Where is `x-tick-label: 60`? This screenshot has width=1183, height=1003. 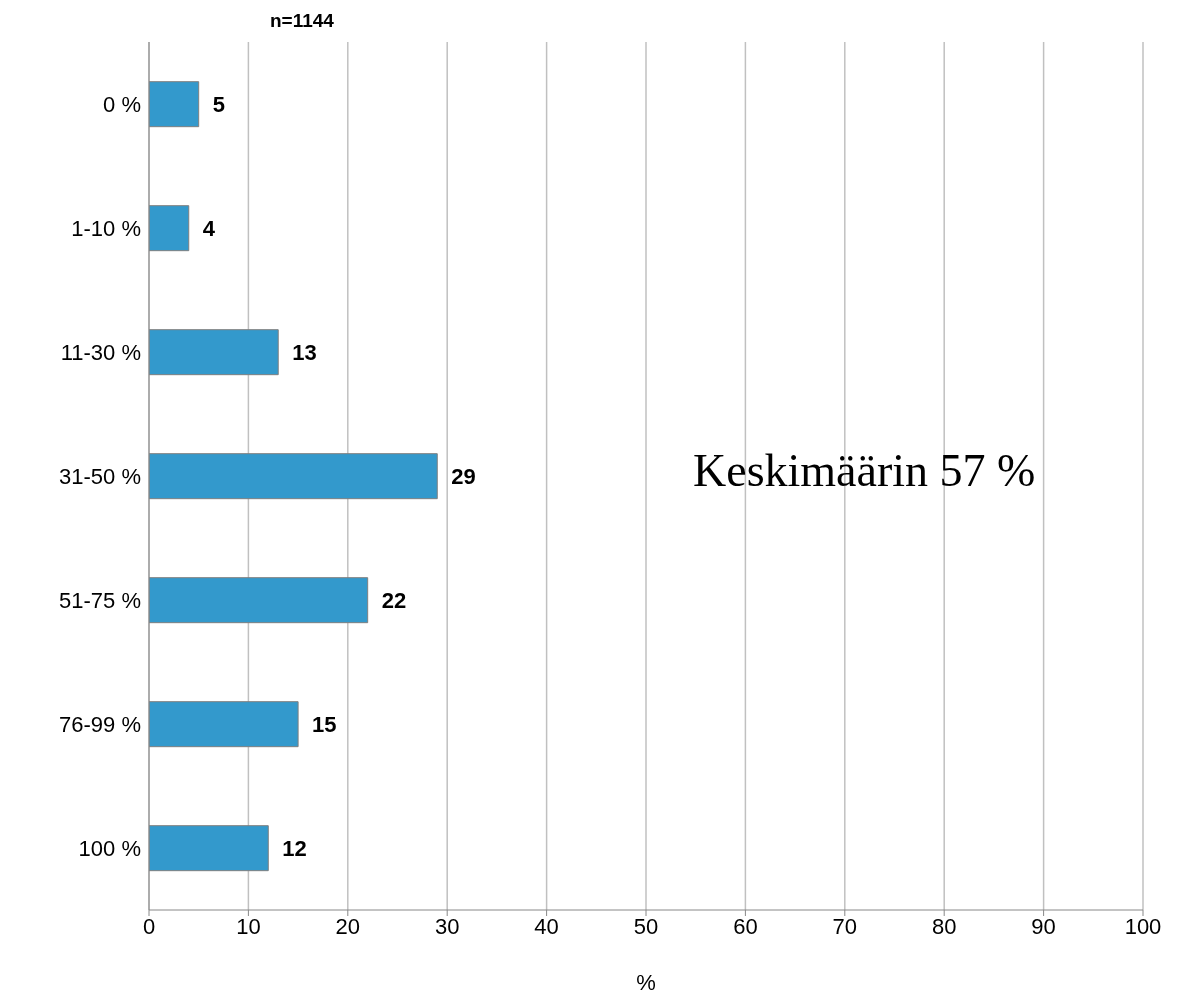
x-tick-label: 60 is located at coordinates (745, 926).